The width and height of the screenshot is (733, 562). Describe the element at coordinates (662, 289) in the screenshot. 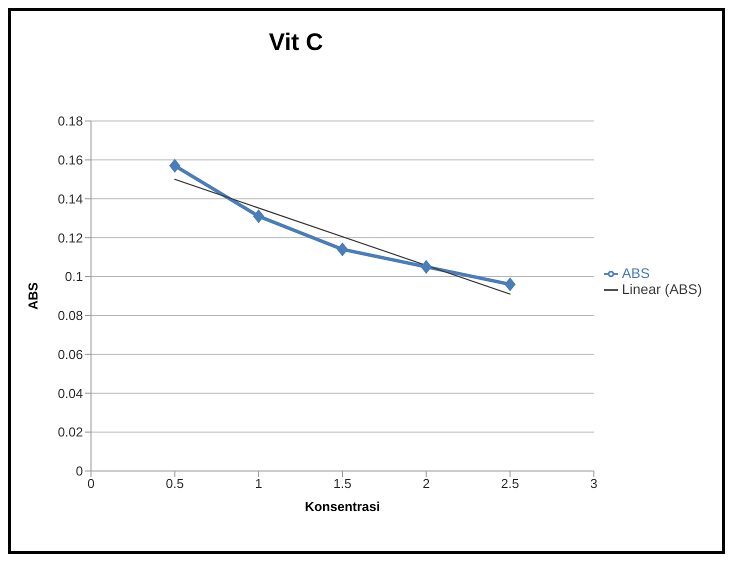

I see `legend-label: Linear (ABS)` at that location.